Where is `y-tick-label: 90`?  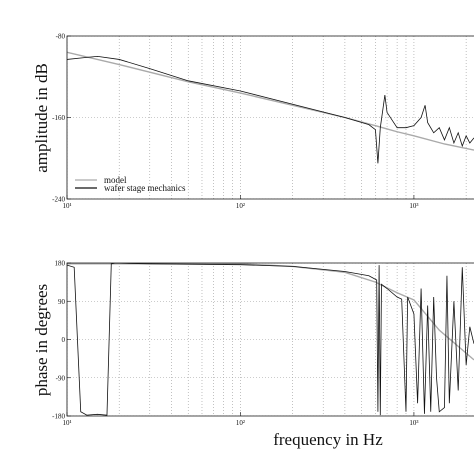
y-tick-label: 90 is located at coordinates (62, 302).